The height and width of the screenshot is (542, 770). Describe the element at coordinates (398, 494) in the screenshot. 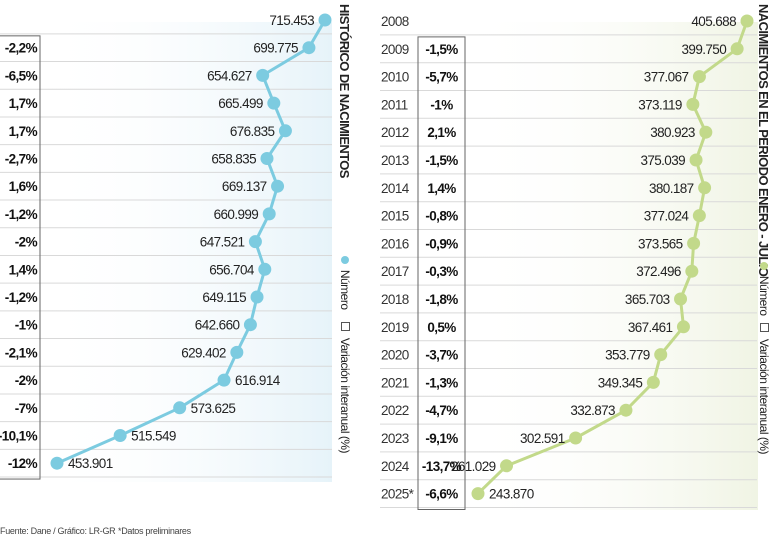

I see `year-label: 2025*` at that location.